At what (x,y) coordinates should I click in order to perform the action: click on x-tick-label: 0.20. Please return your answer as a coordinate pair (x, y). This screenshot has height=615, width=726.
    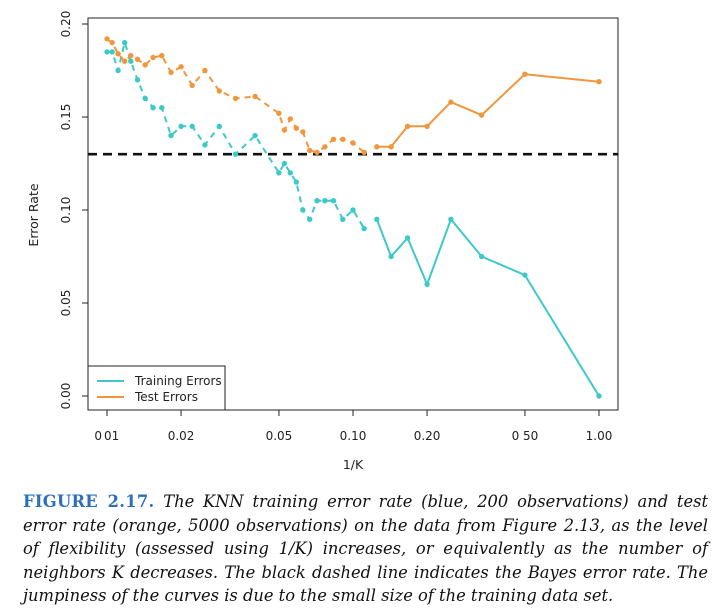
    Looking at the image, I should click on (427, 436).